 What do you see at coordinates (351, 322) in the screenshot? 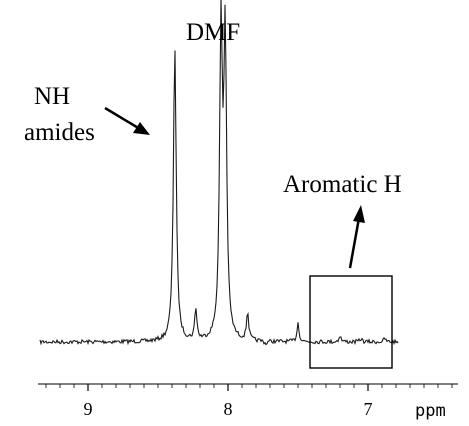
I see `aromatic-region-box` at bounding box center [351, 322].